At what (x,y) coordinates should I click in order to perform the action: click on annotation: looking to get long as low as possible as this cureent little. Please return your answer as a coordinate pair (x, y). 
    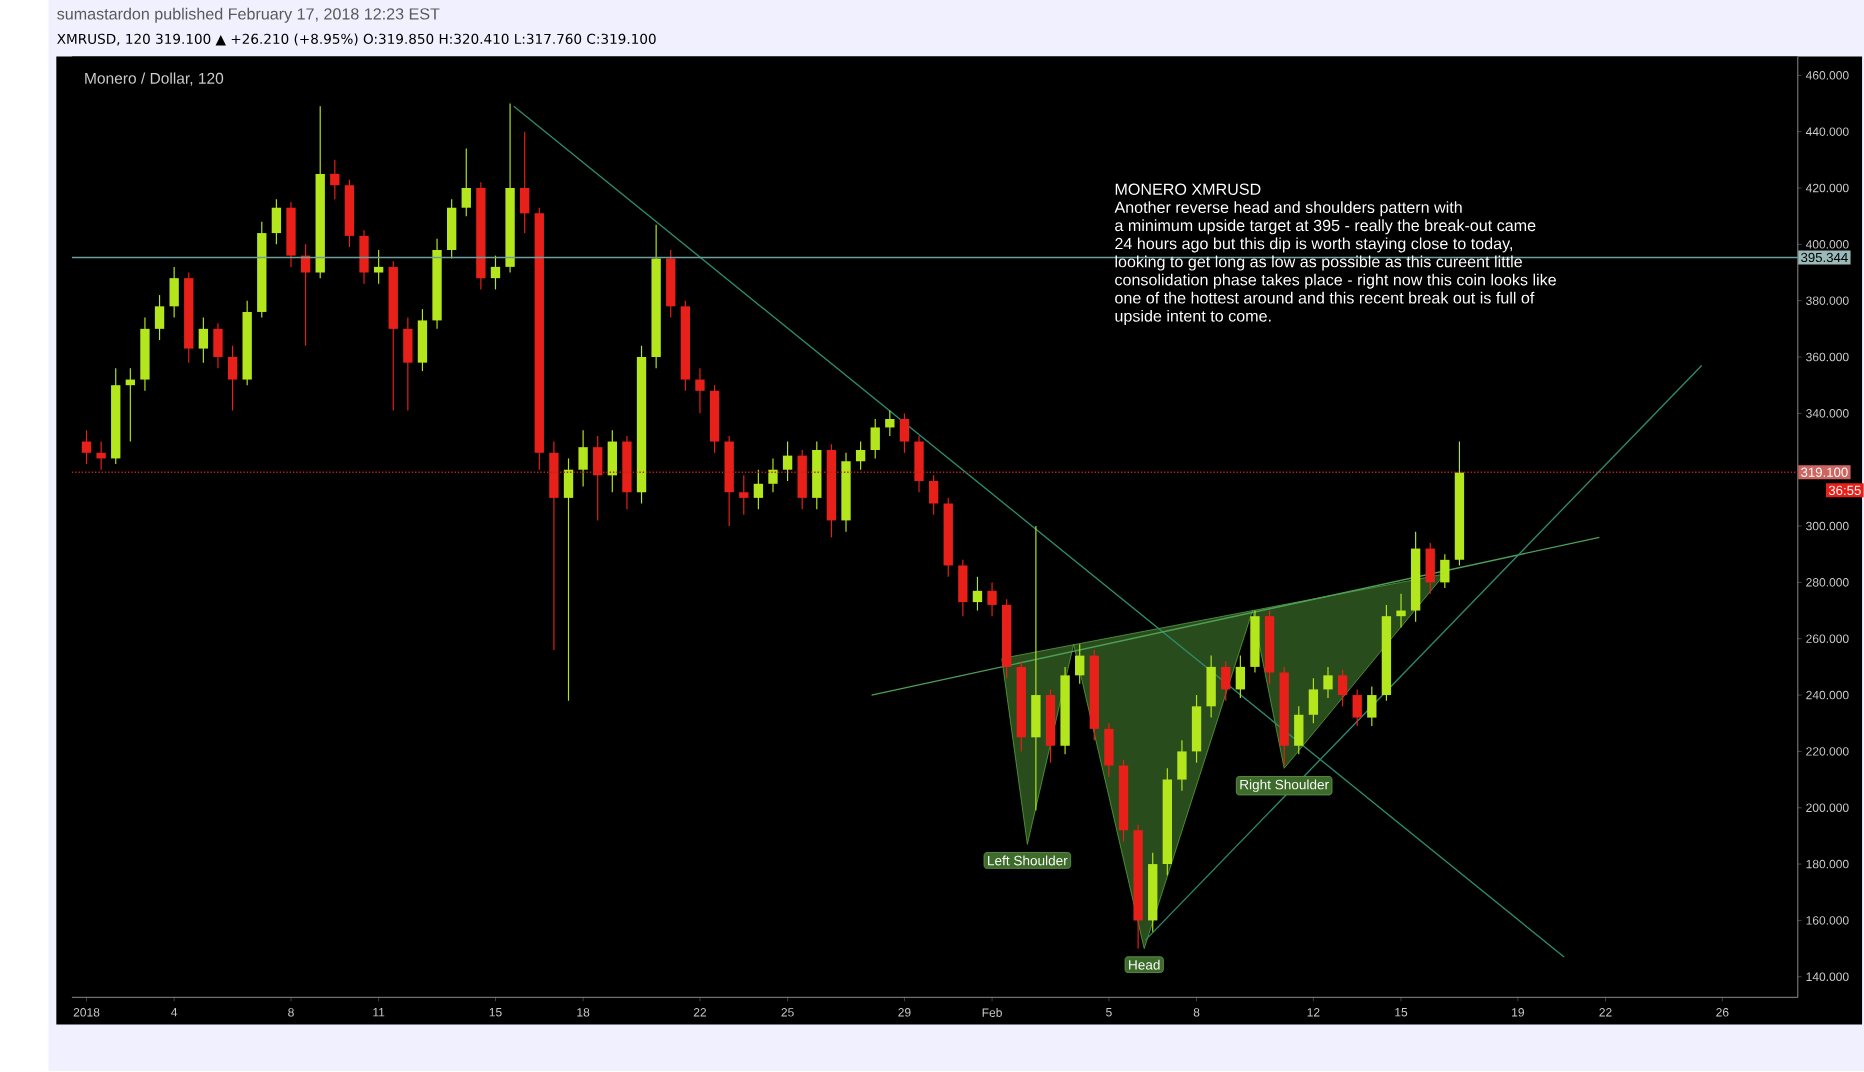
    Looking at the image, I should click on (1318, 263).